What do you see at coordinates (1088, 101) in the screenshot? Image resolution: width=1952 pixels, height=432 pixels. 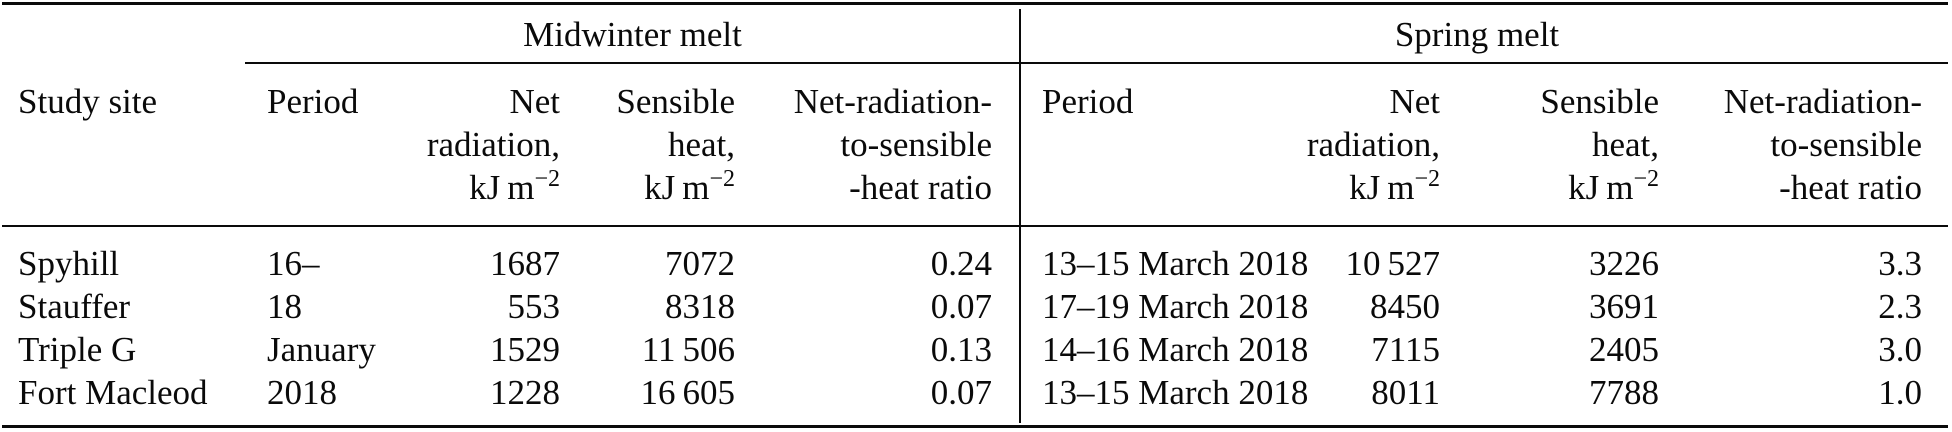 I see `column-header-period-spring: Period` at bounding box center [1088, 101].